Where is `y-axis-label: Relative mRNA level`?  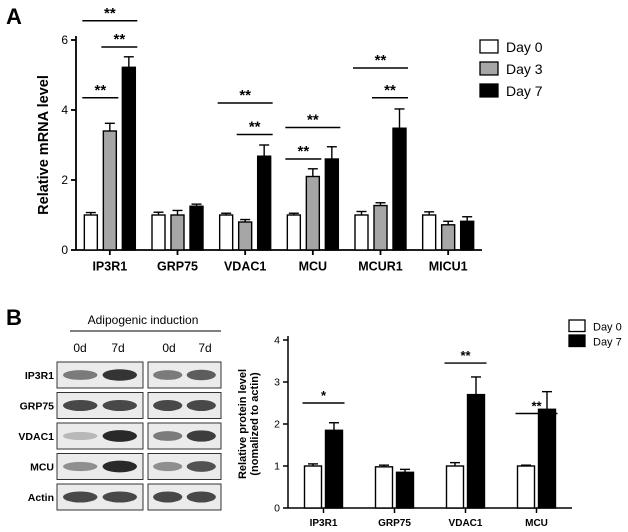 y-axis-label: Relative mRNA level is located at coordinates (44, 145).